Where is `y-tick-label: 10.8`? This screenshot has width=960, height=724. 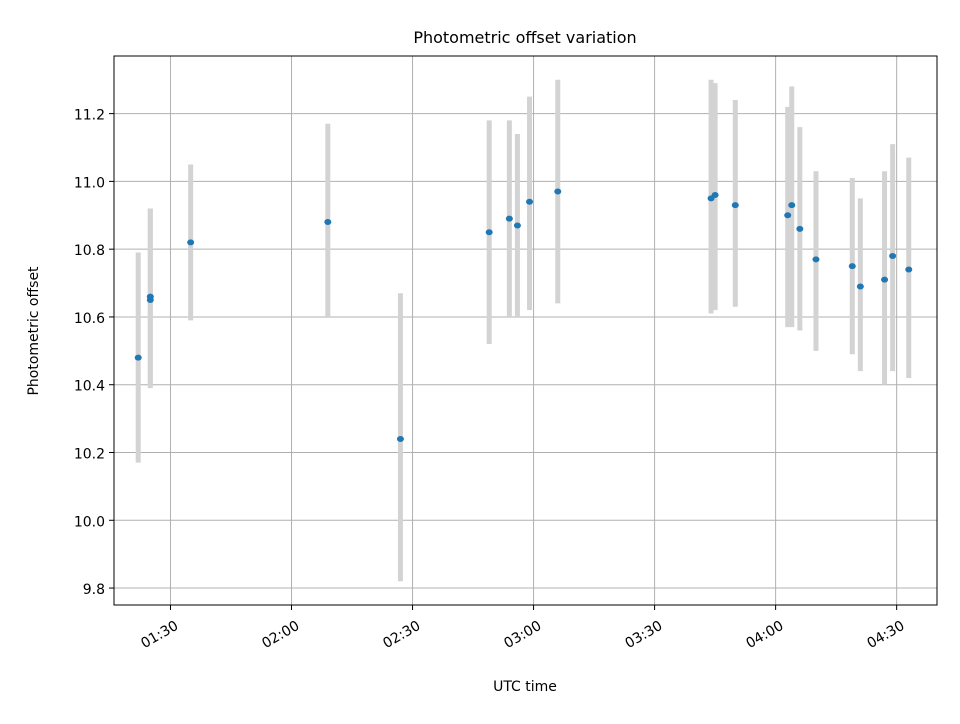 y-tick-label: 10.8 is located at coordinates (89, 251).